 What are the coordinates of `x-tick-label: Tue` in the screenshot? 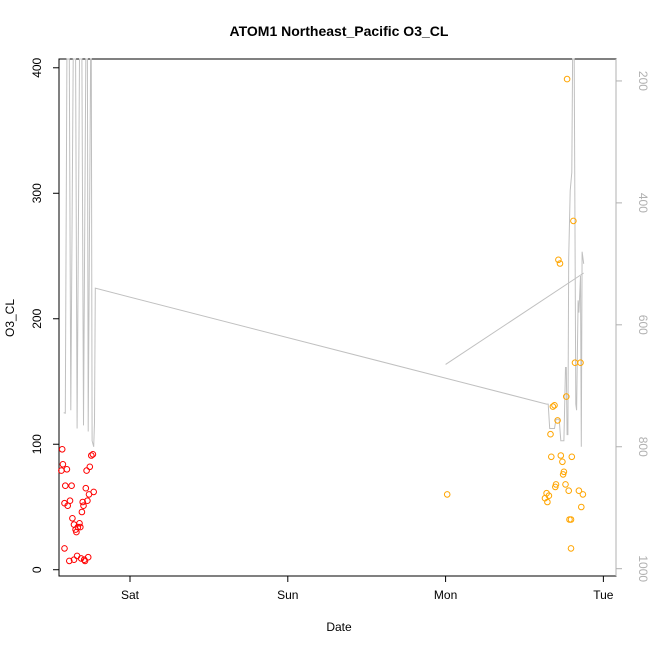 It's located at (603, 595).